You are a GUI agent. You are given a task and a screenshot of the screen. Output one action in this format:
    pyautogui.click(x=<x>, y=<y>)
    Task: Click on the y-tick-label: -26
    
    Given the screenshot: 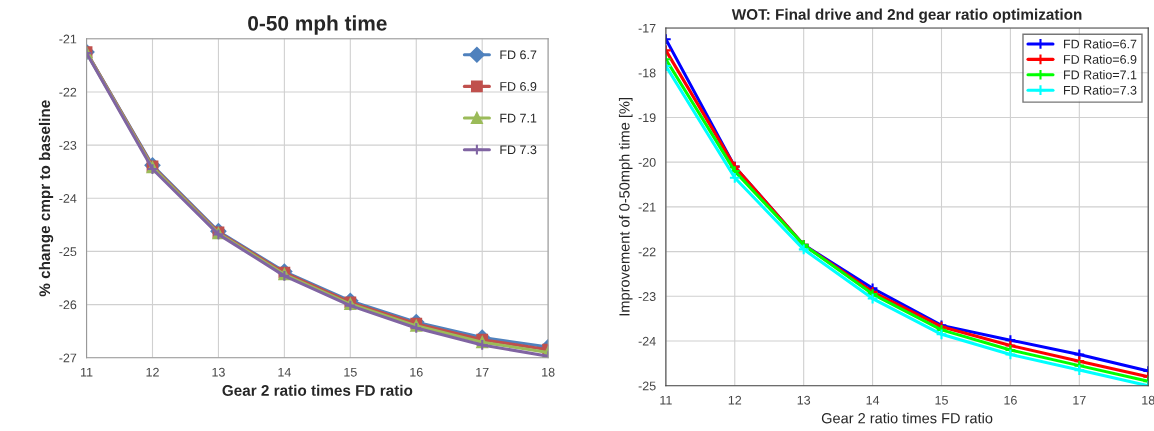 What is the action you would take?
    pyautogui.click(x=68, y=305)
    